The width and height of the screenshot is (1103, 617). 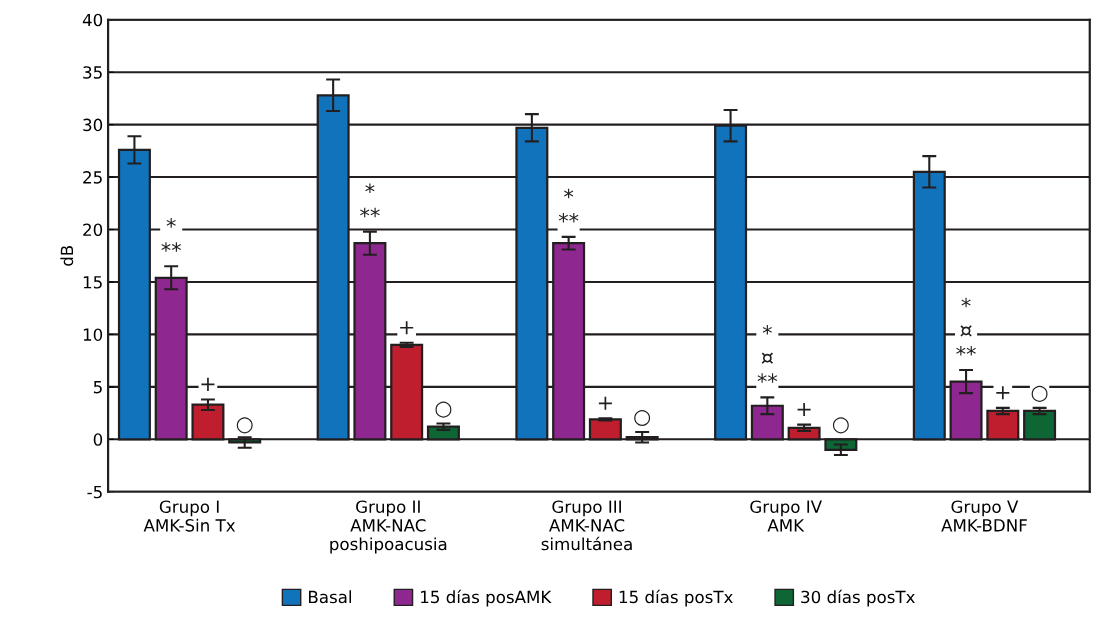 What do you see at coordinates (92, 20) in the screenshot?
I see `y-tick-label: 40` at bounding box center [92, 20].